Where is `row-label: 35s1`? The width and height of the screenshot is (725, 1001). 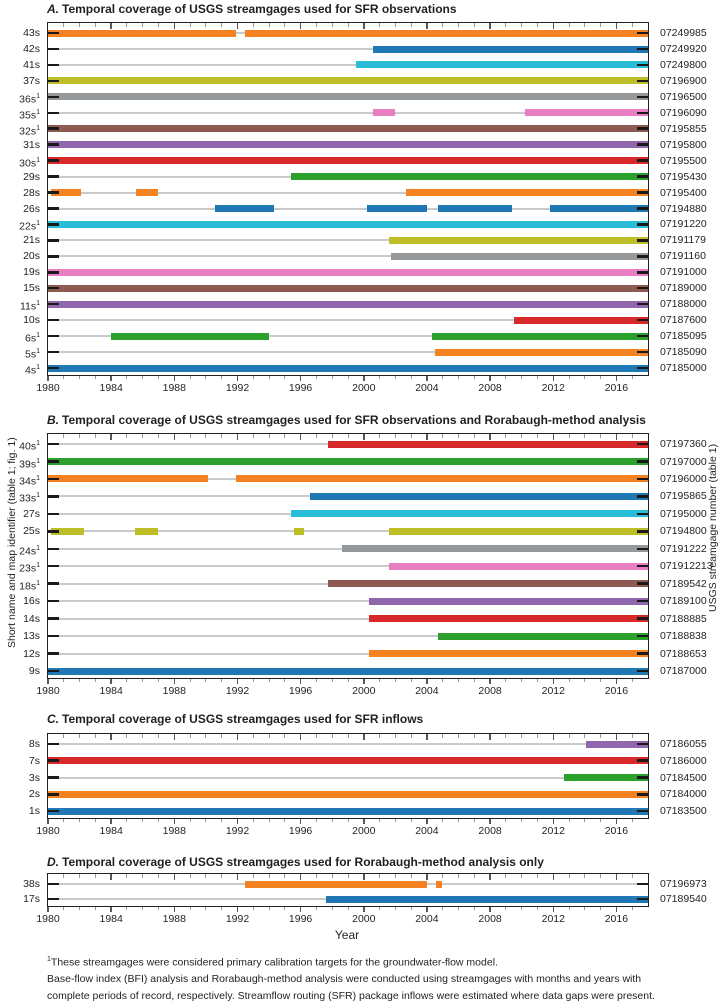 row-label: 35s1 is located at coordinates (29, 115).